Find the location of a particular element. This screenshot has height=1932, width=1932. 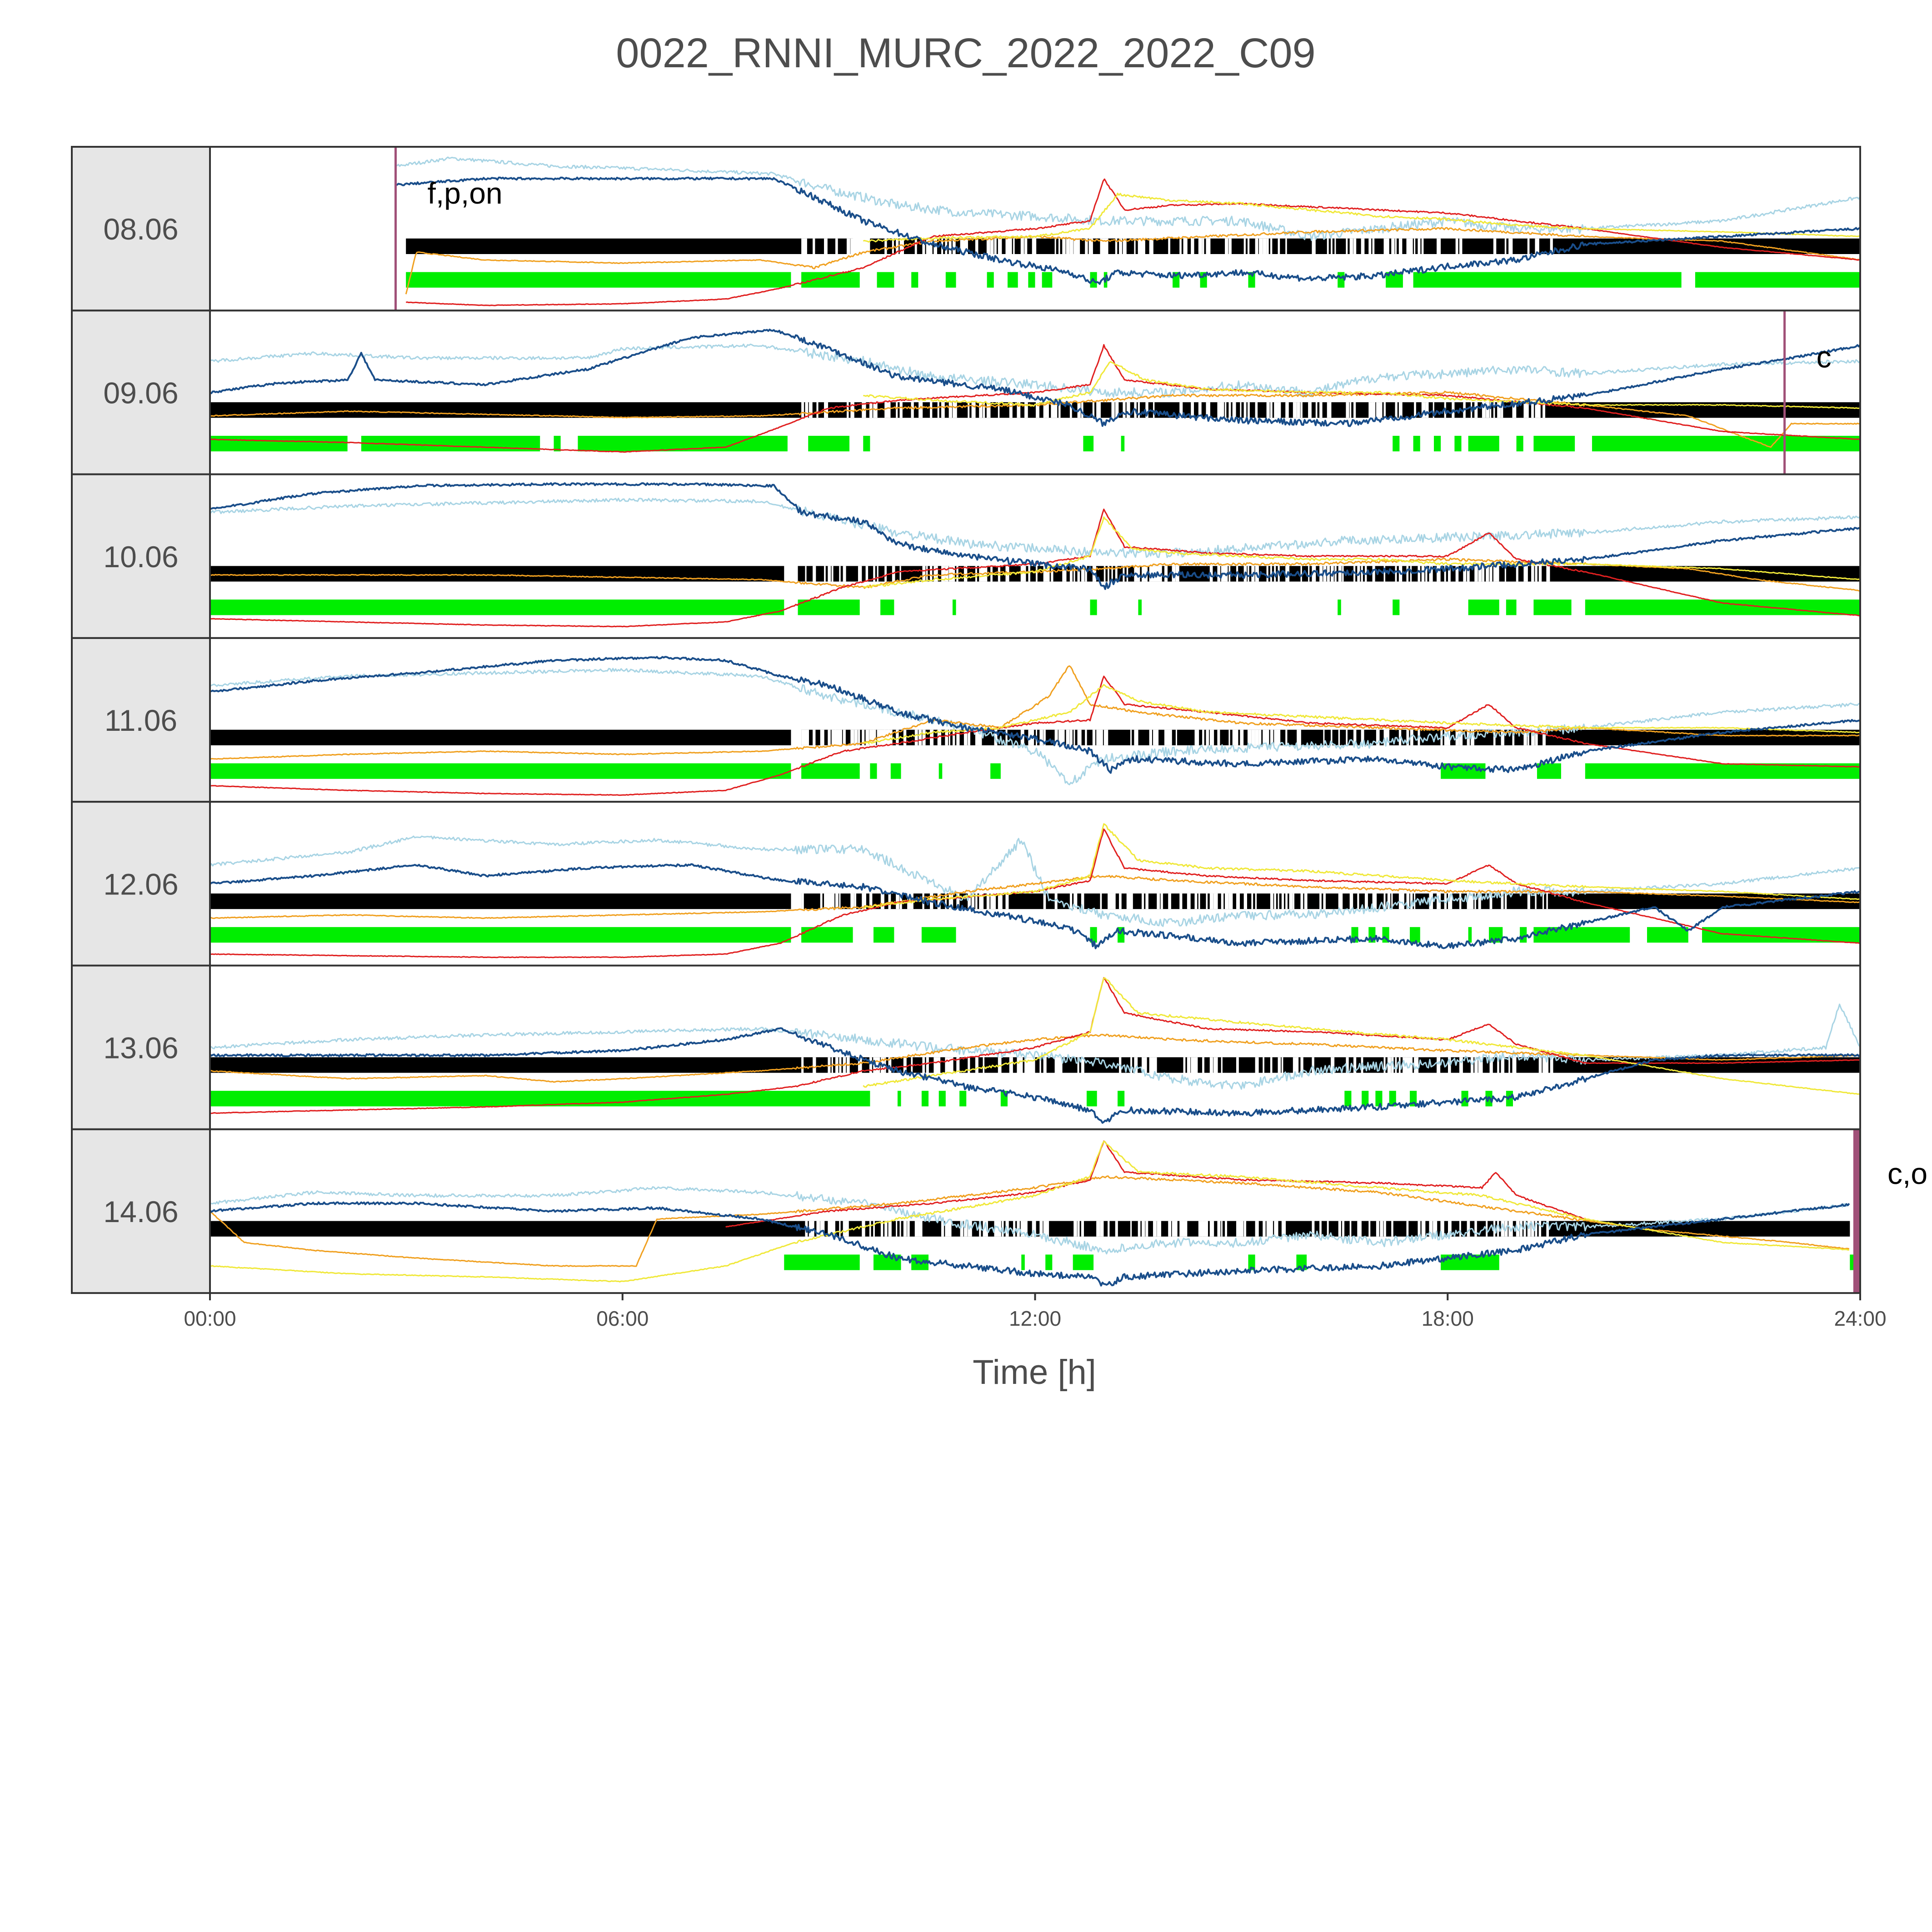

orange-line is located at coordinates (1035, 712).